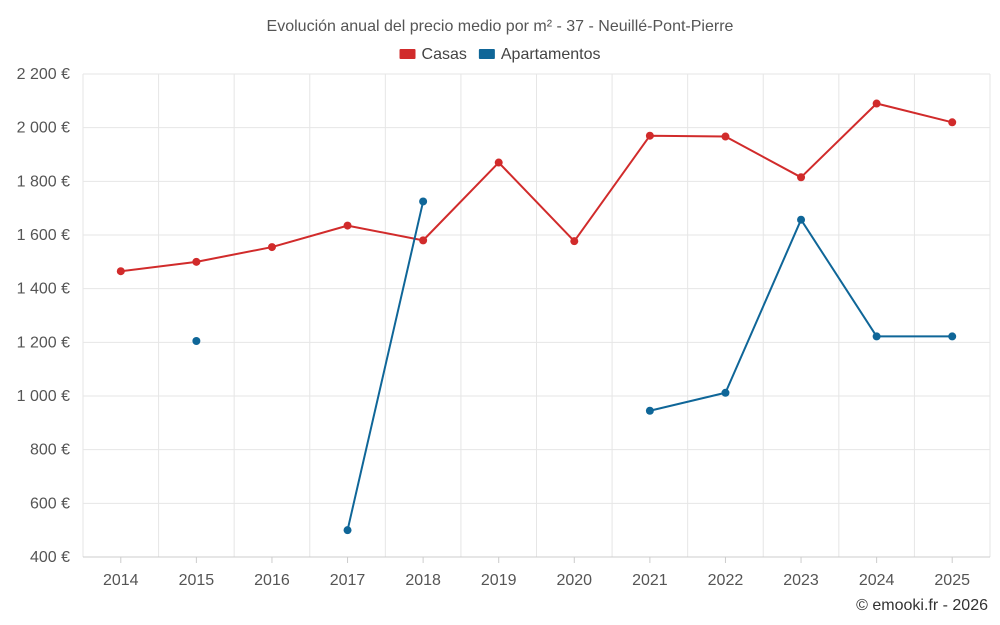  Describe the element at coordinates (444, 54) in the screenshot. I see `legend-label: Casas` at that location.